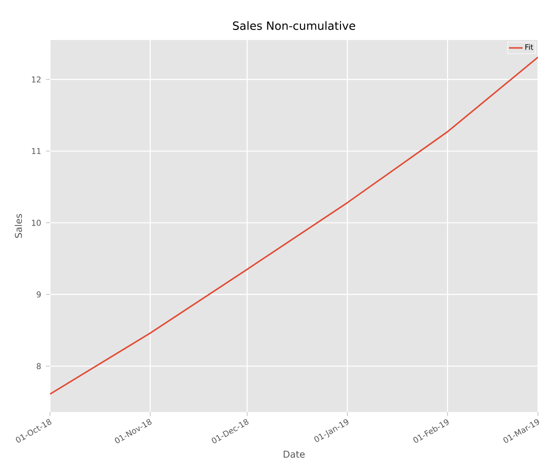 This screenshot has width=558, height=458. Describe the element at coordinates (38, 366) in the screenshot. I see `y-tick-label: 8` at that location.